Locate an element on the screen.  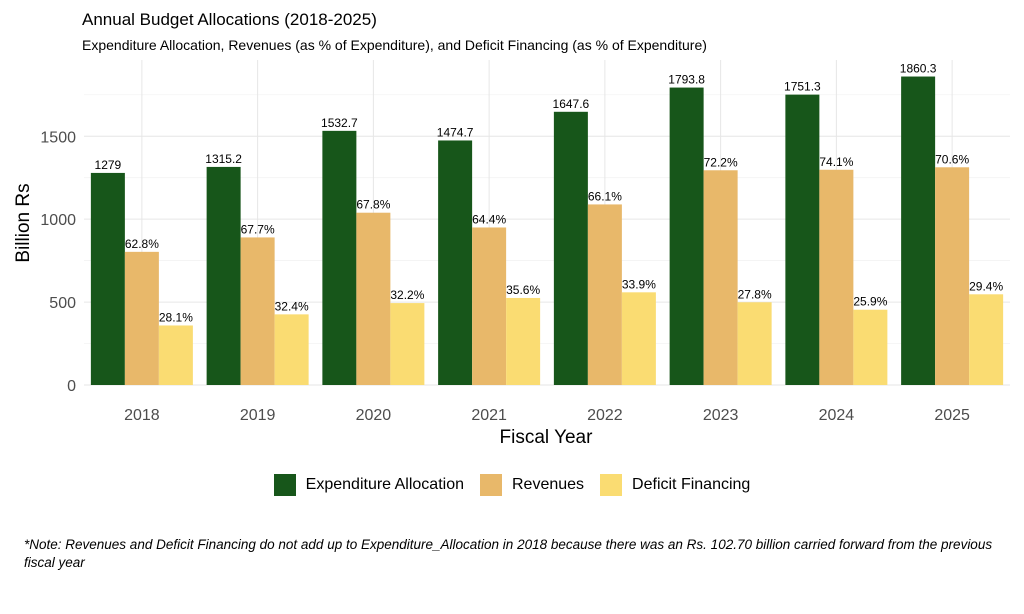
data-label: 32.4% is located at coordinates (292, 306).